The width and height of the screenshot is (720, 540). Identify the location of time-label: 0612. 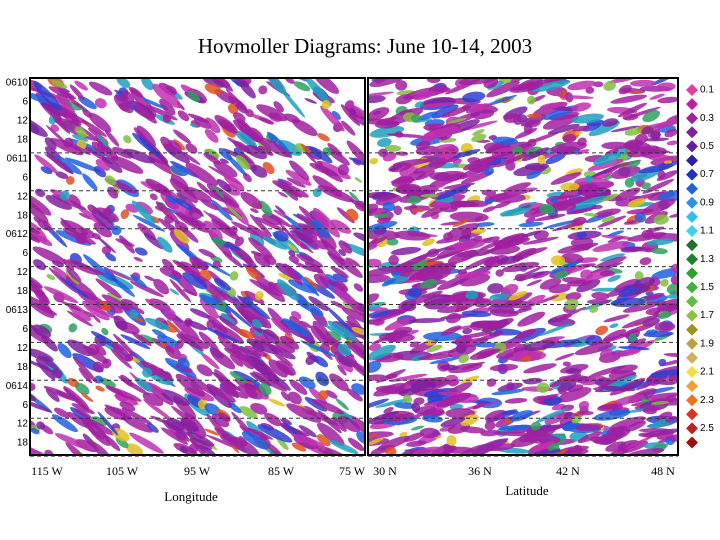
(17, 234).